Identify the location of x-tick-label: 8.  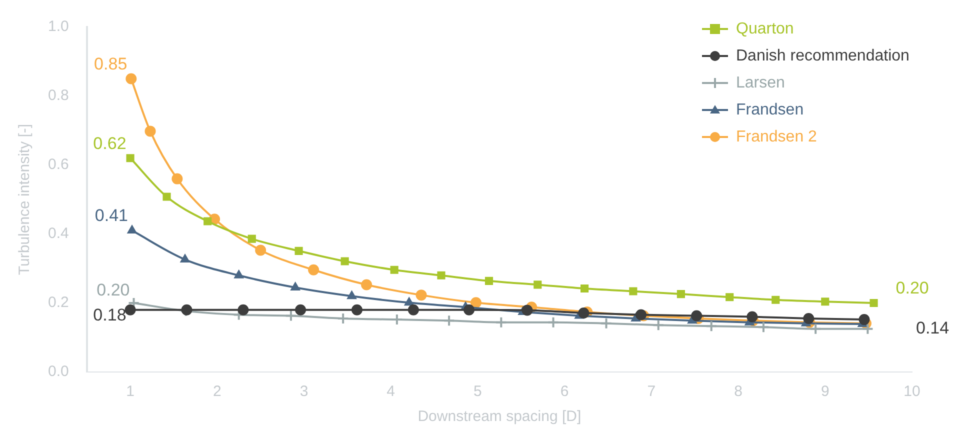
(738, 391).